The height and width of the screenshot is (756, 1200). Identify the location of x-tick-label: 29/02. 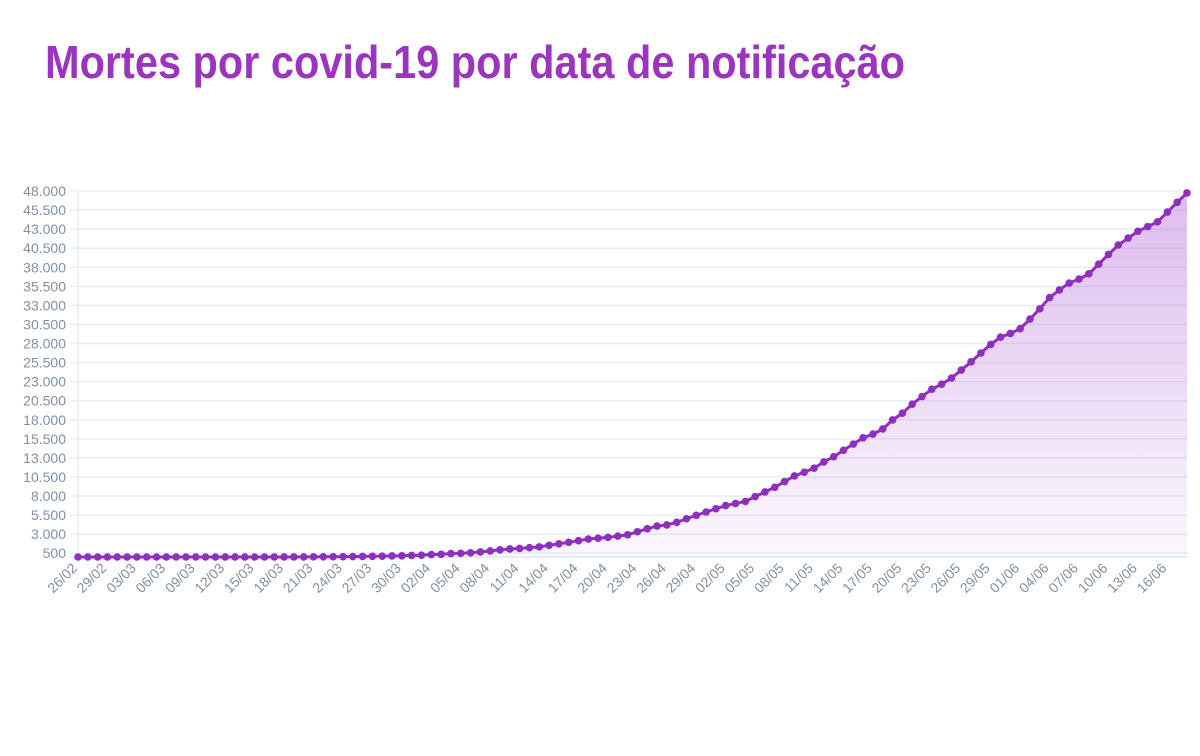
(91, 578).